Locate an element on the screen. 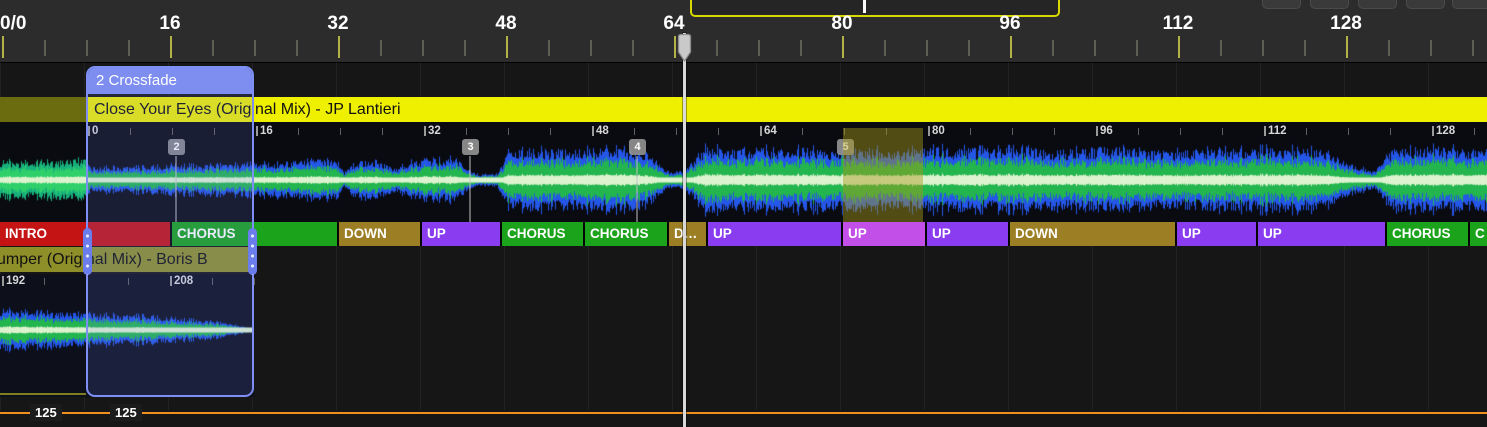 Image resolution: width=1487 pixels, height=427 pixels. crossfade-right-handle is located at coordinates (252, 251).